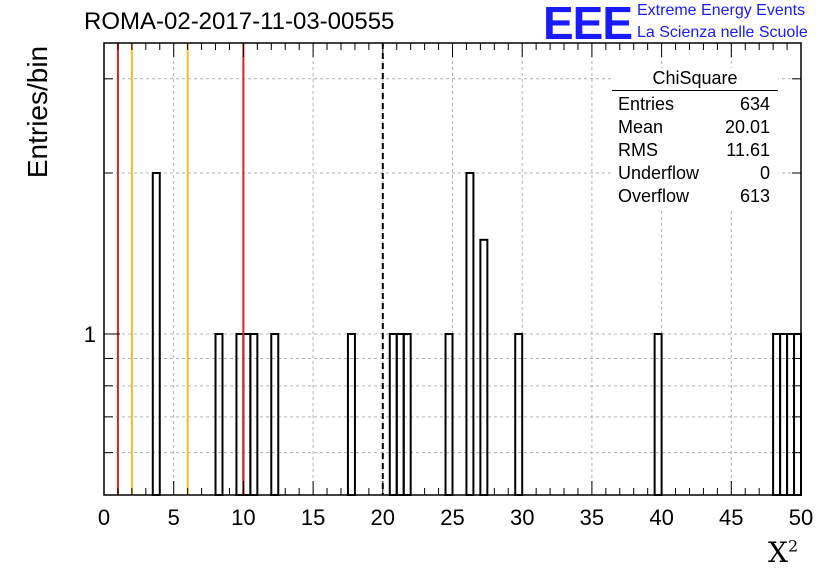 This screenshot has width=836, height=572. Describe the element at coordinates (313, 517) in the screenshot. I see `x-tick-label: 15` at that location.